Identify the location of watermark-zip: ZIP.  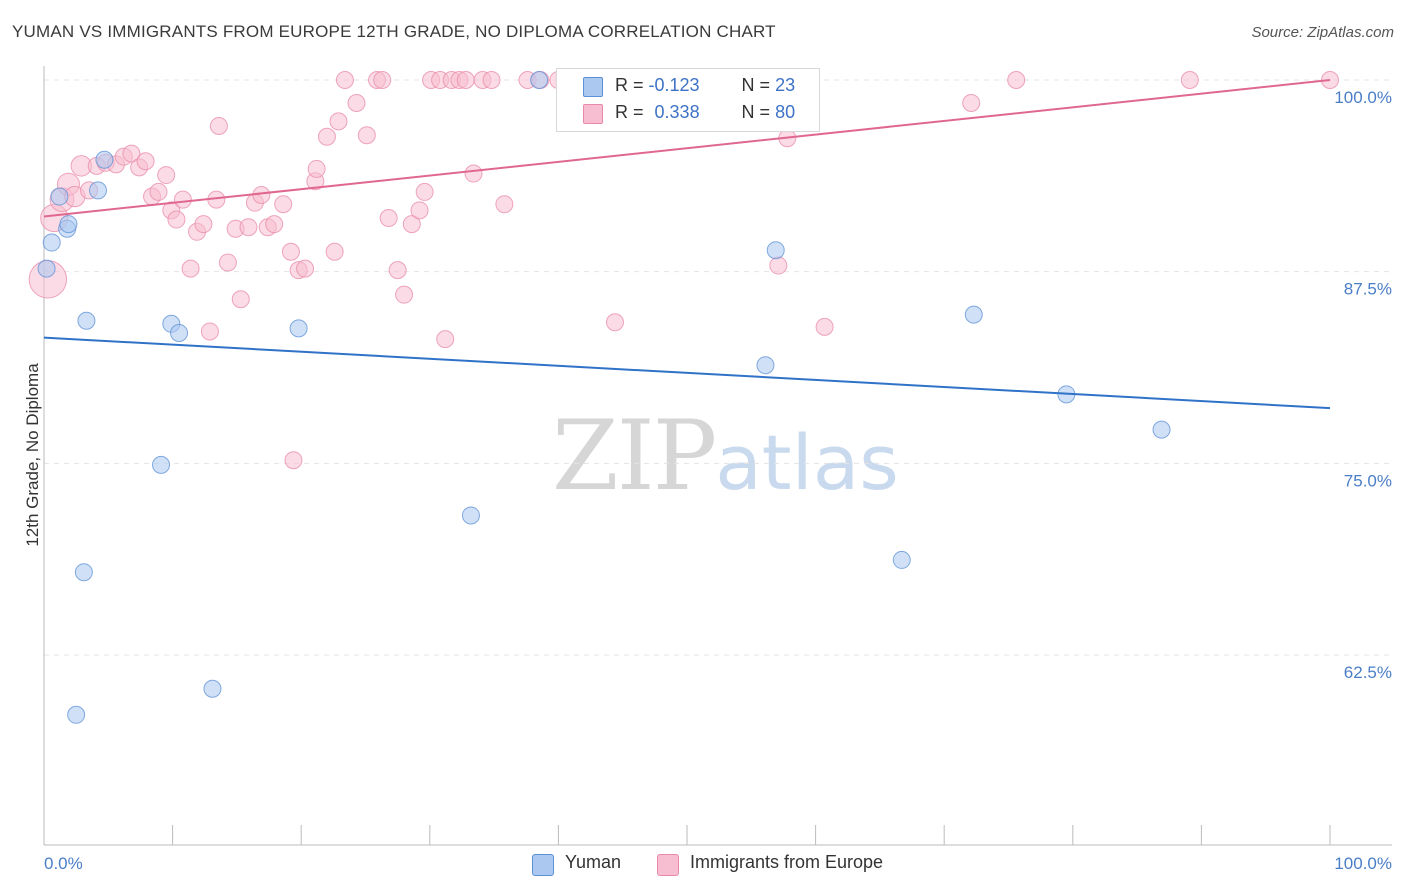
(634, 456).